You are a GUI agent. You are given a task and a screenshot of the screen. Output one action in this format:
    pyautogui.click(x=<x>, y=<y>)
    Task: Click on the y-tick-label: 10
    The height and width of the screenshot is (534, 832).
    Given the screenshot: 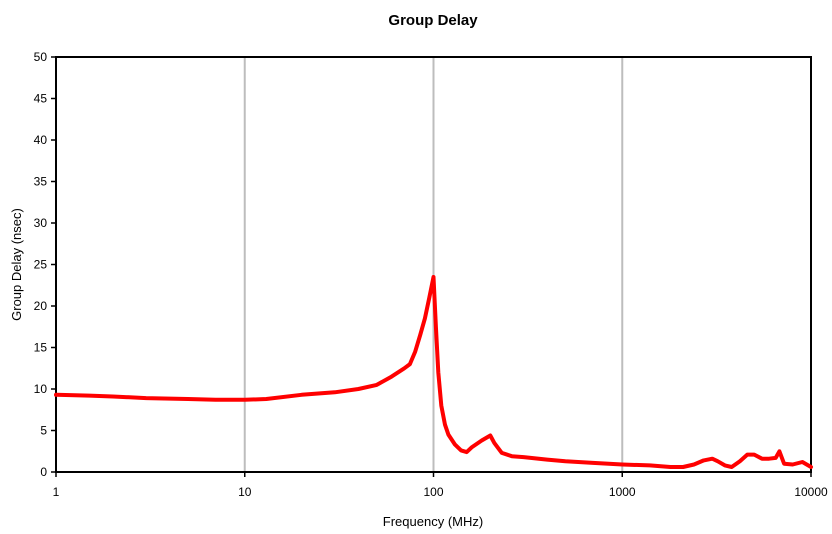 What is the action you would take?
    pyautogui.click(x=41, y=389)
    